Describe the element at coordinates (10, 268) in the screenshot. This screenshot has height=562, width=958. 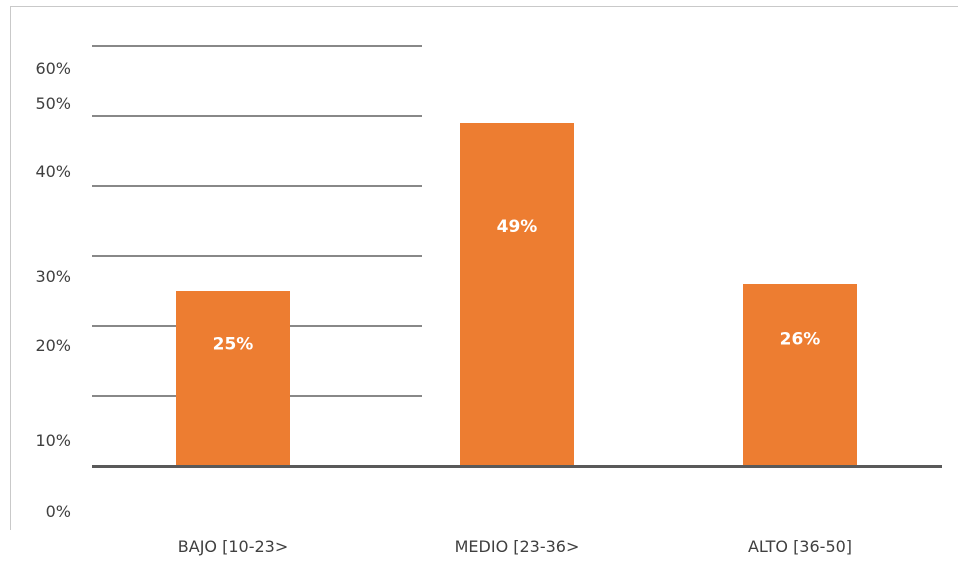
I see `chart-frame-left` at that location.